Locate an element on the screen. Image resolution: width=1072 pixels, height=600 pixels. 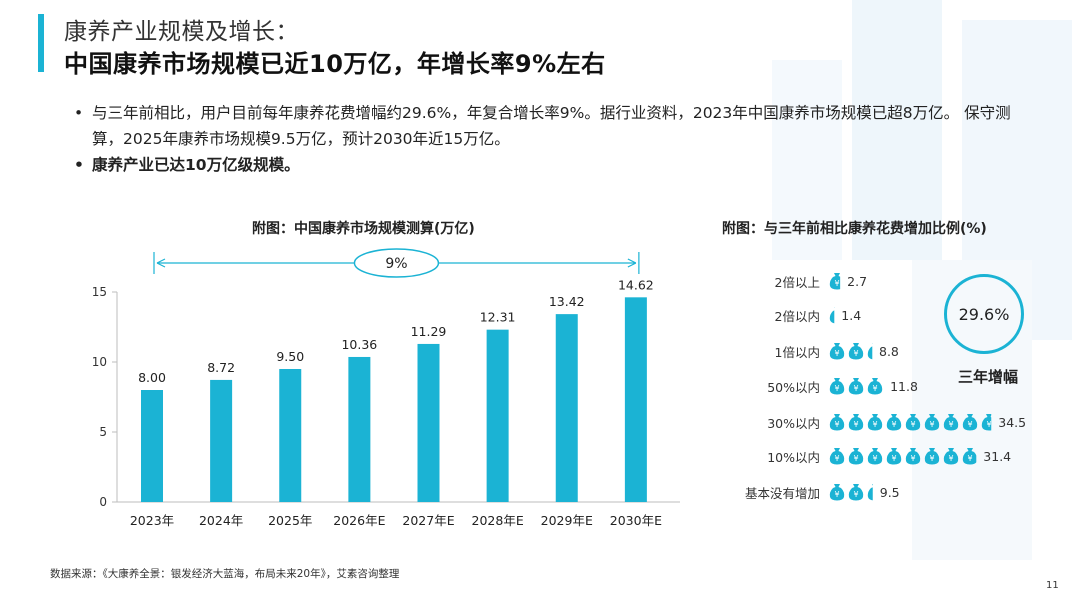
growth-highlight-label: 三年增幅 is located at coordinates (988, 377).